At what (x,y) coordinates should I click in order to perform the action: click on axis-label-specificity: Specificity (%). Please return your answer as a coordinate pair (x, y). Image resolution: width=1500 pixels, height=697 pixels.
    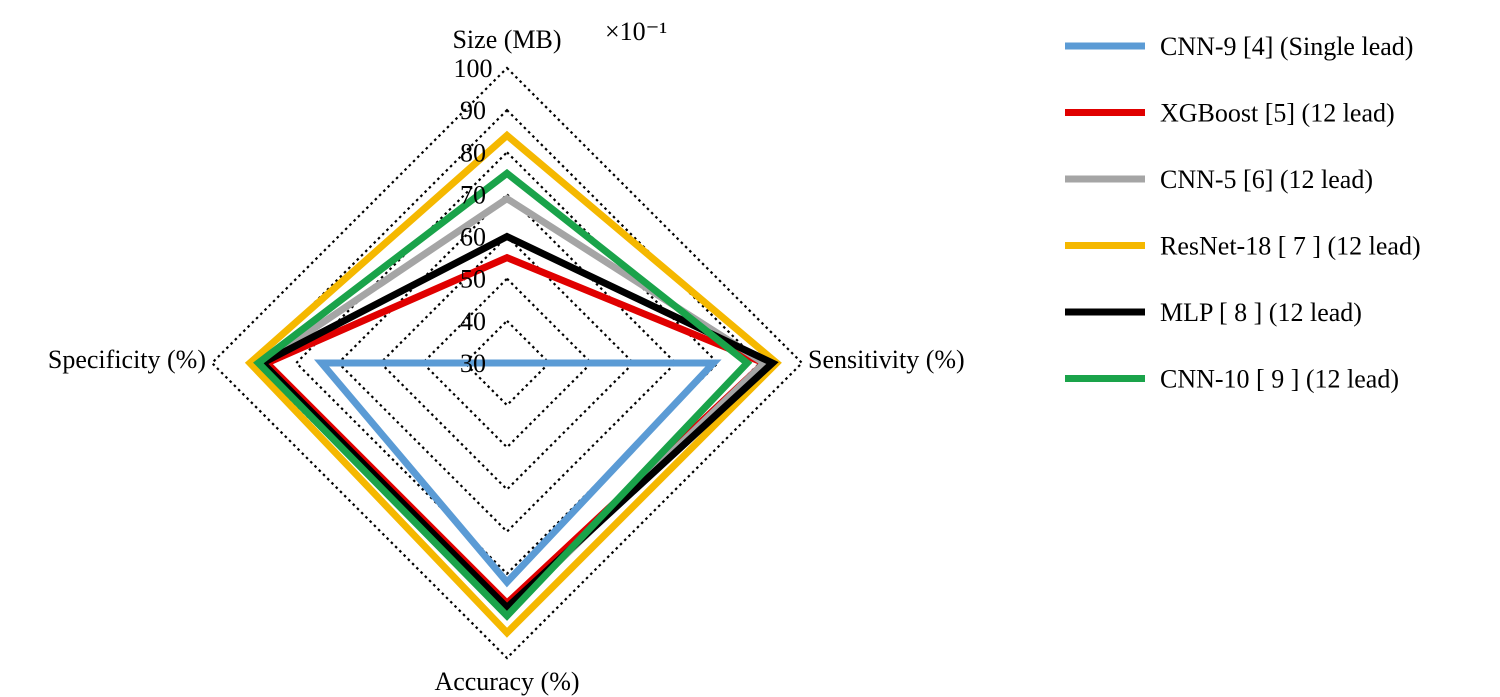
    Looking at the image, I should click on (127, 359).